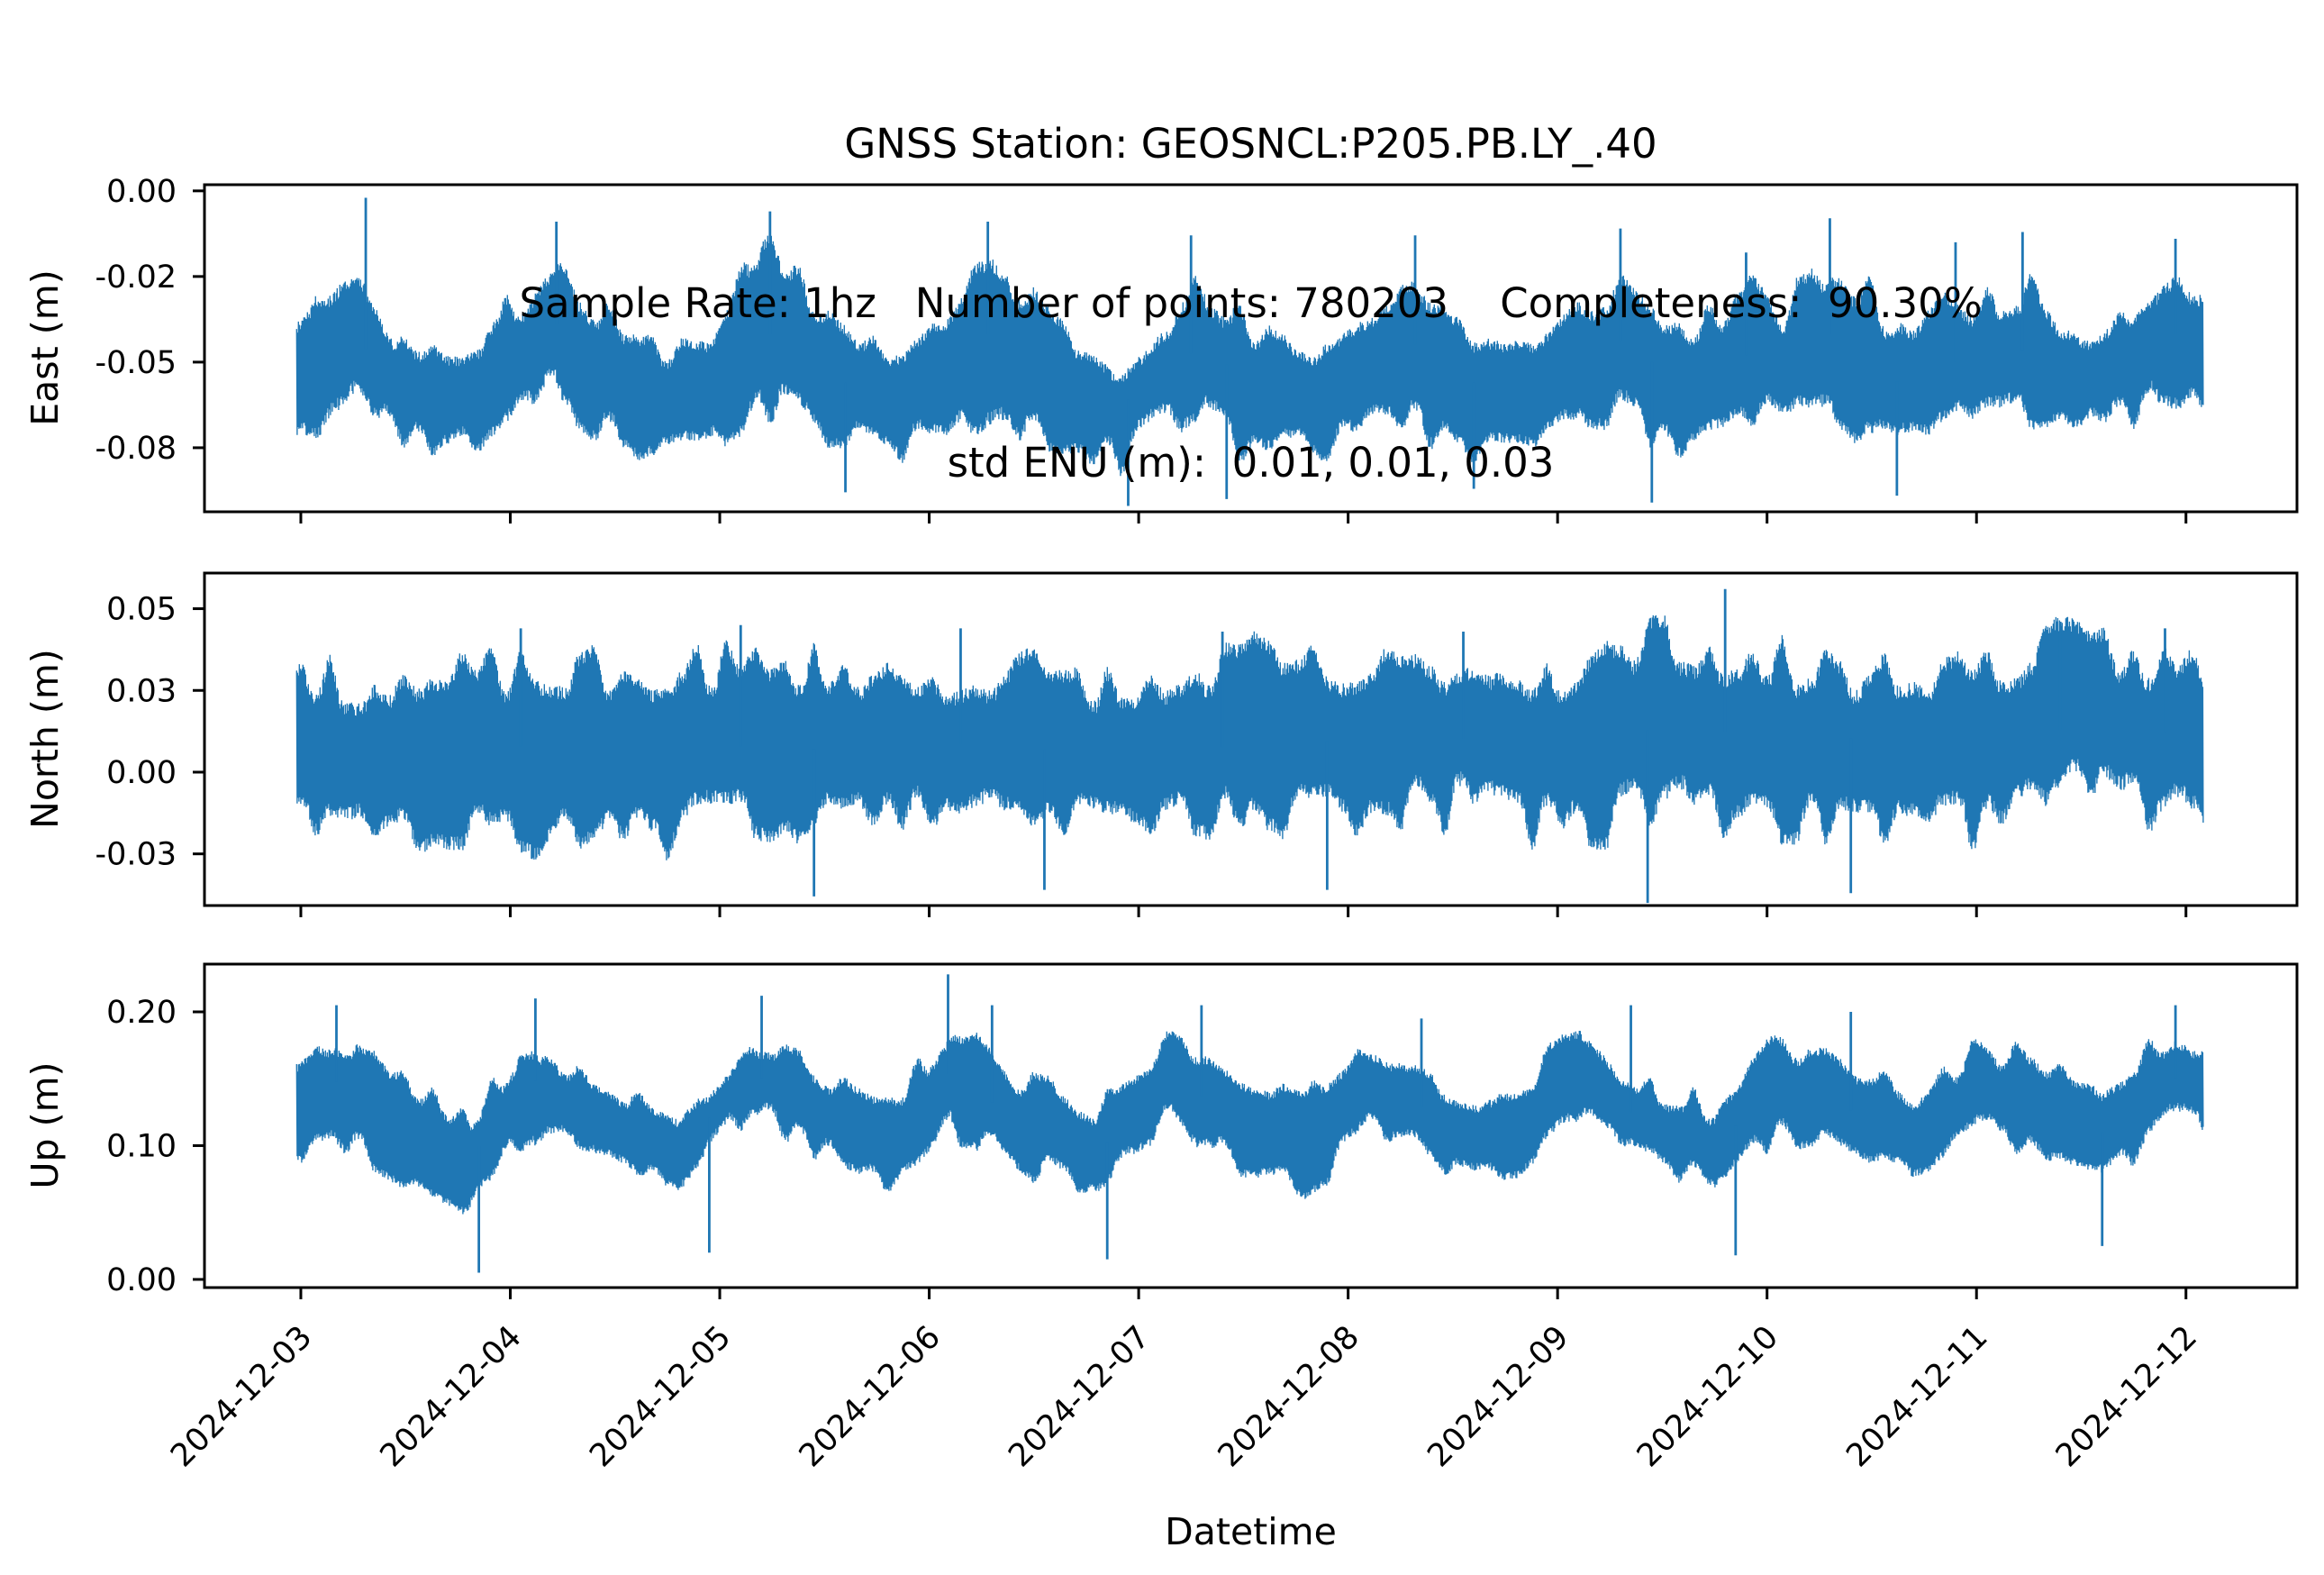  Describe the element at coordinates (45, 1125) in the screenshot. I see `ylabel-up: Up (m)` at that location.